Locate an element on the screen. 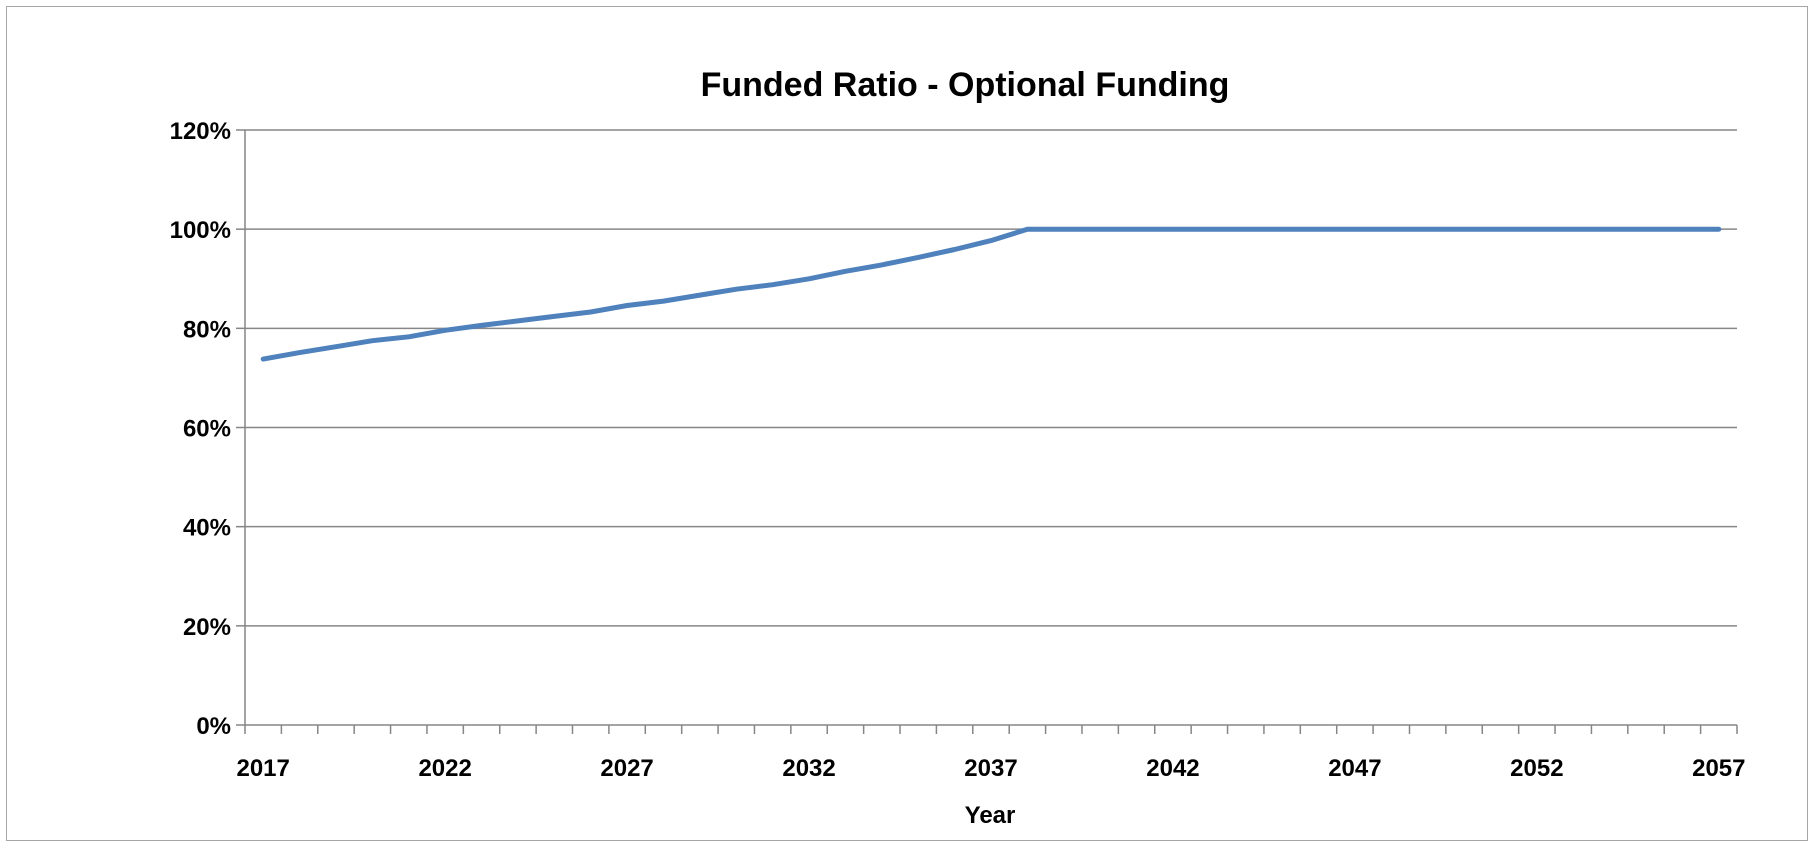 This screenshot has height=843, width=1816. y-tick-label: 100% is located at coordinates (200, 230).